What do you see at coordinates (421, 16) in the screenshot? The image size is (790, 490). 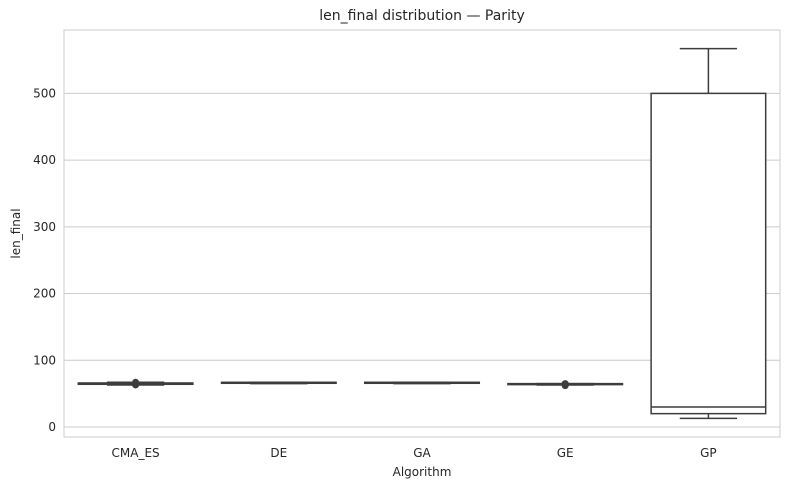 I see `chart-title: len_final distribution — Parity` at bounding box center [421, 16].